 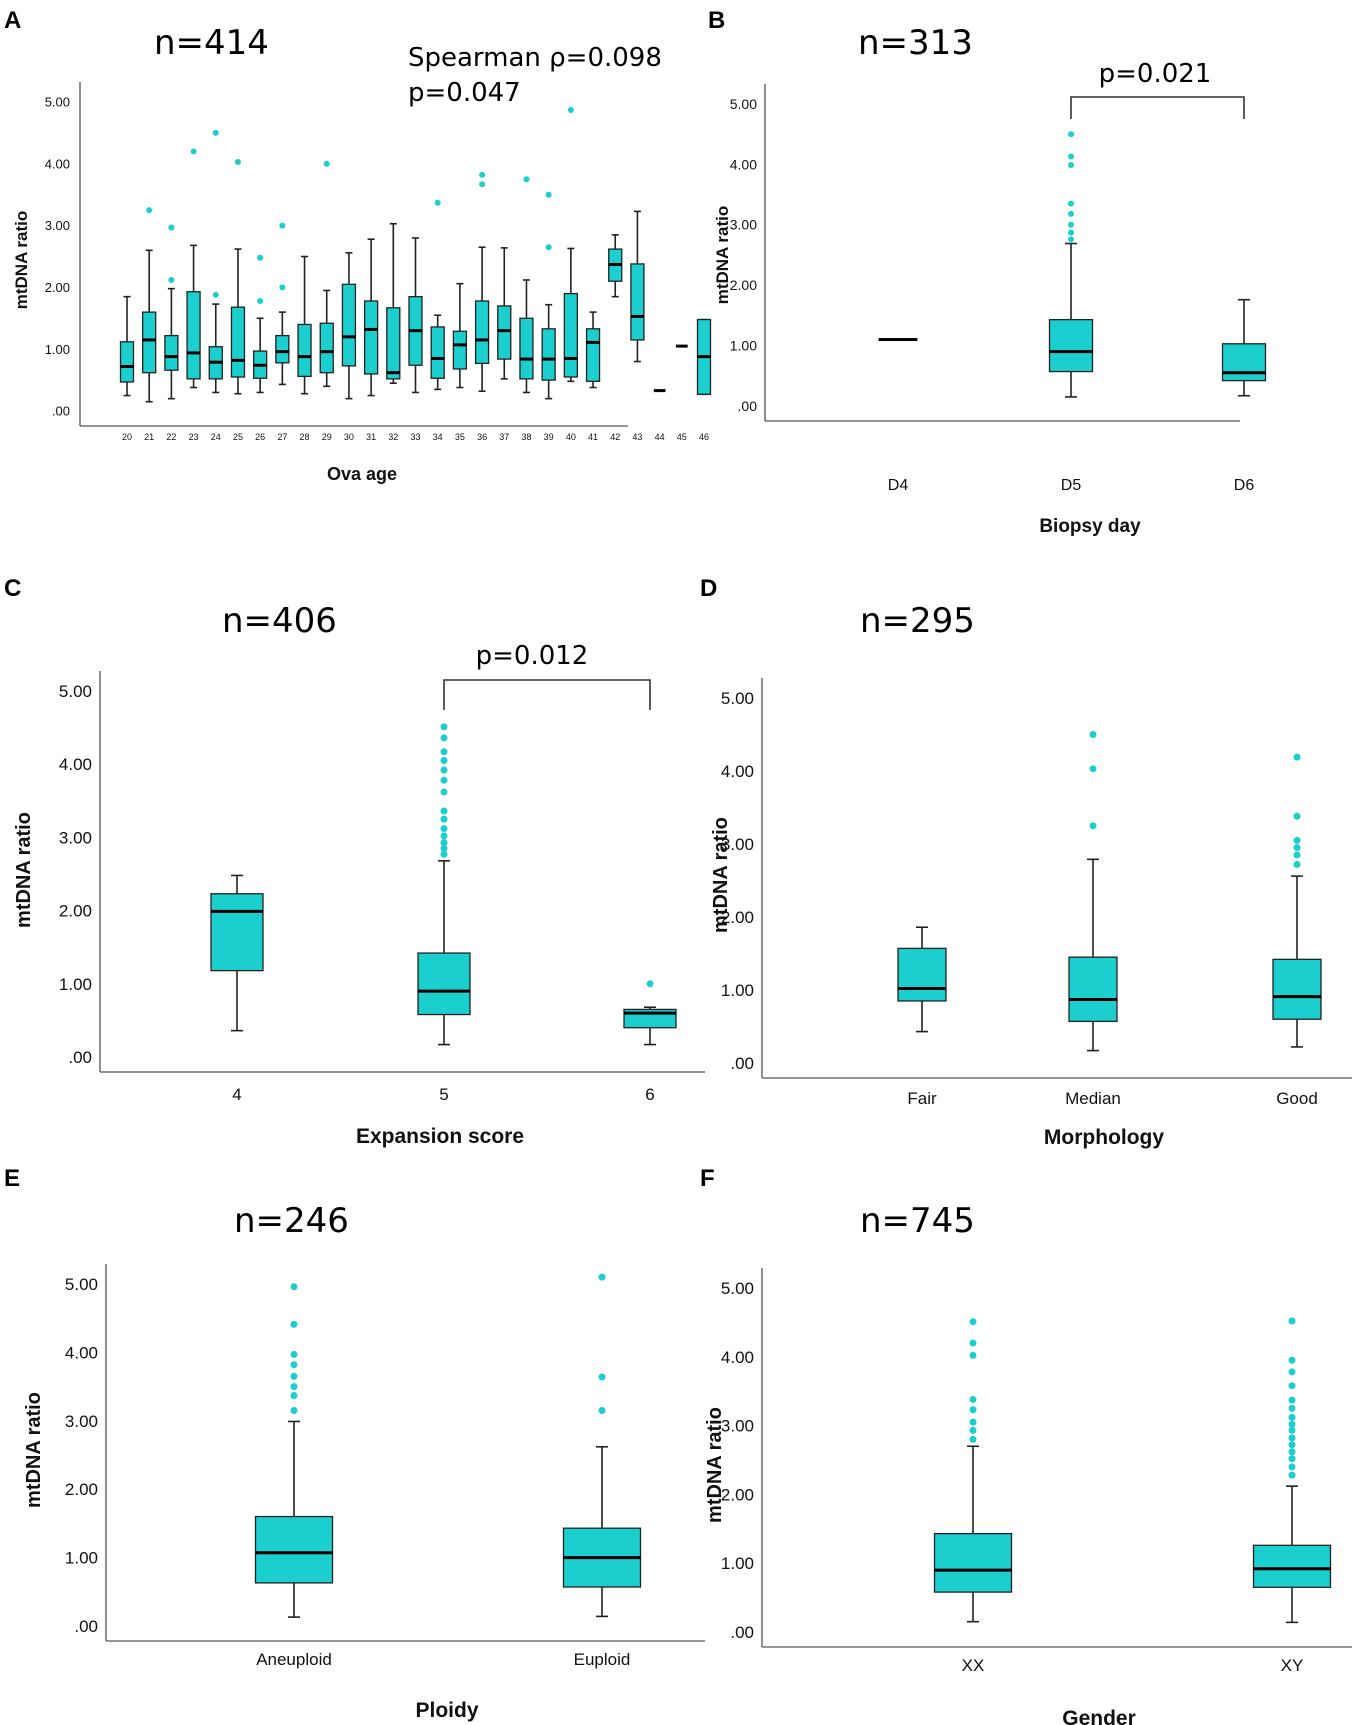 I want to click on box-D5, so click(x=1071, y=264).